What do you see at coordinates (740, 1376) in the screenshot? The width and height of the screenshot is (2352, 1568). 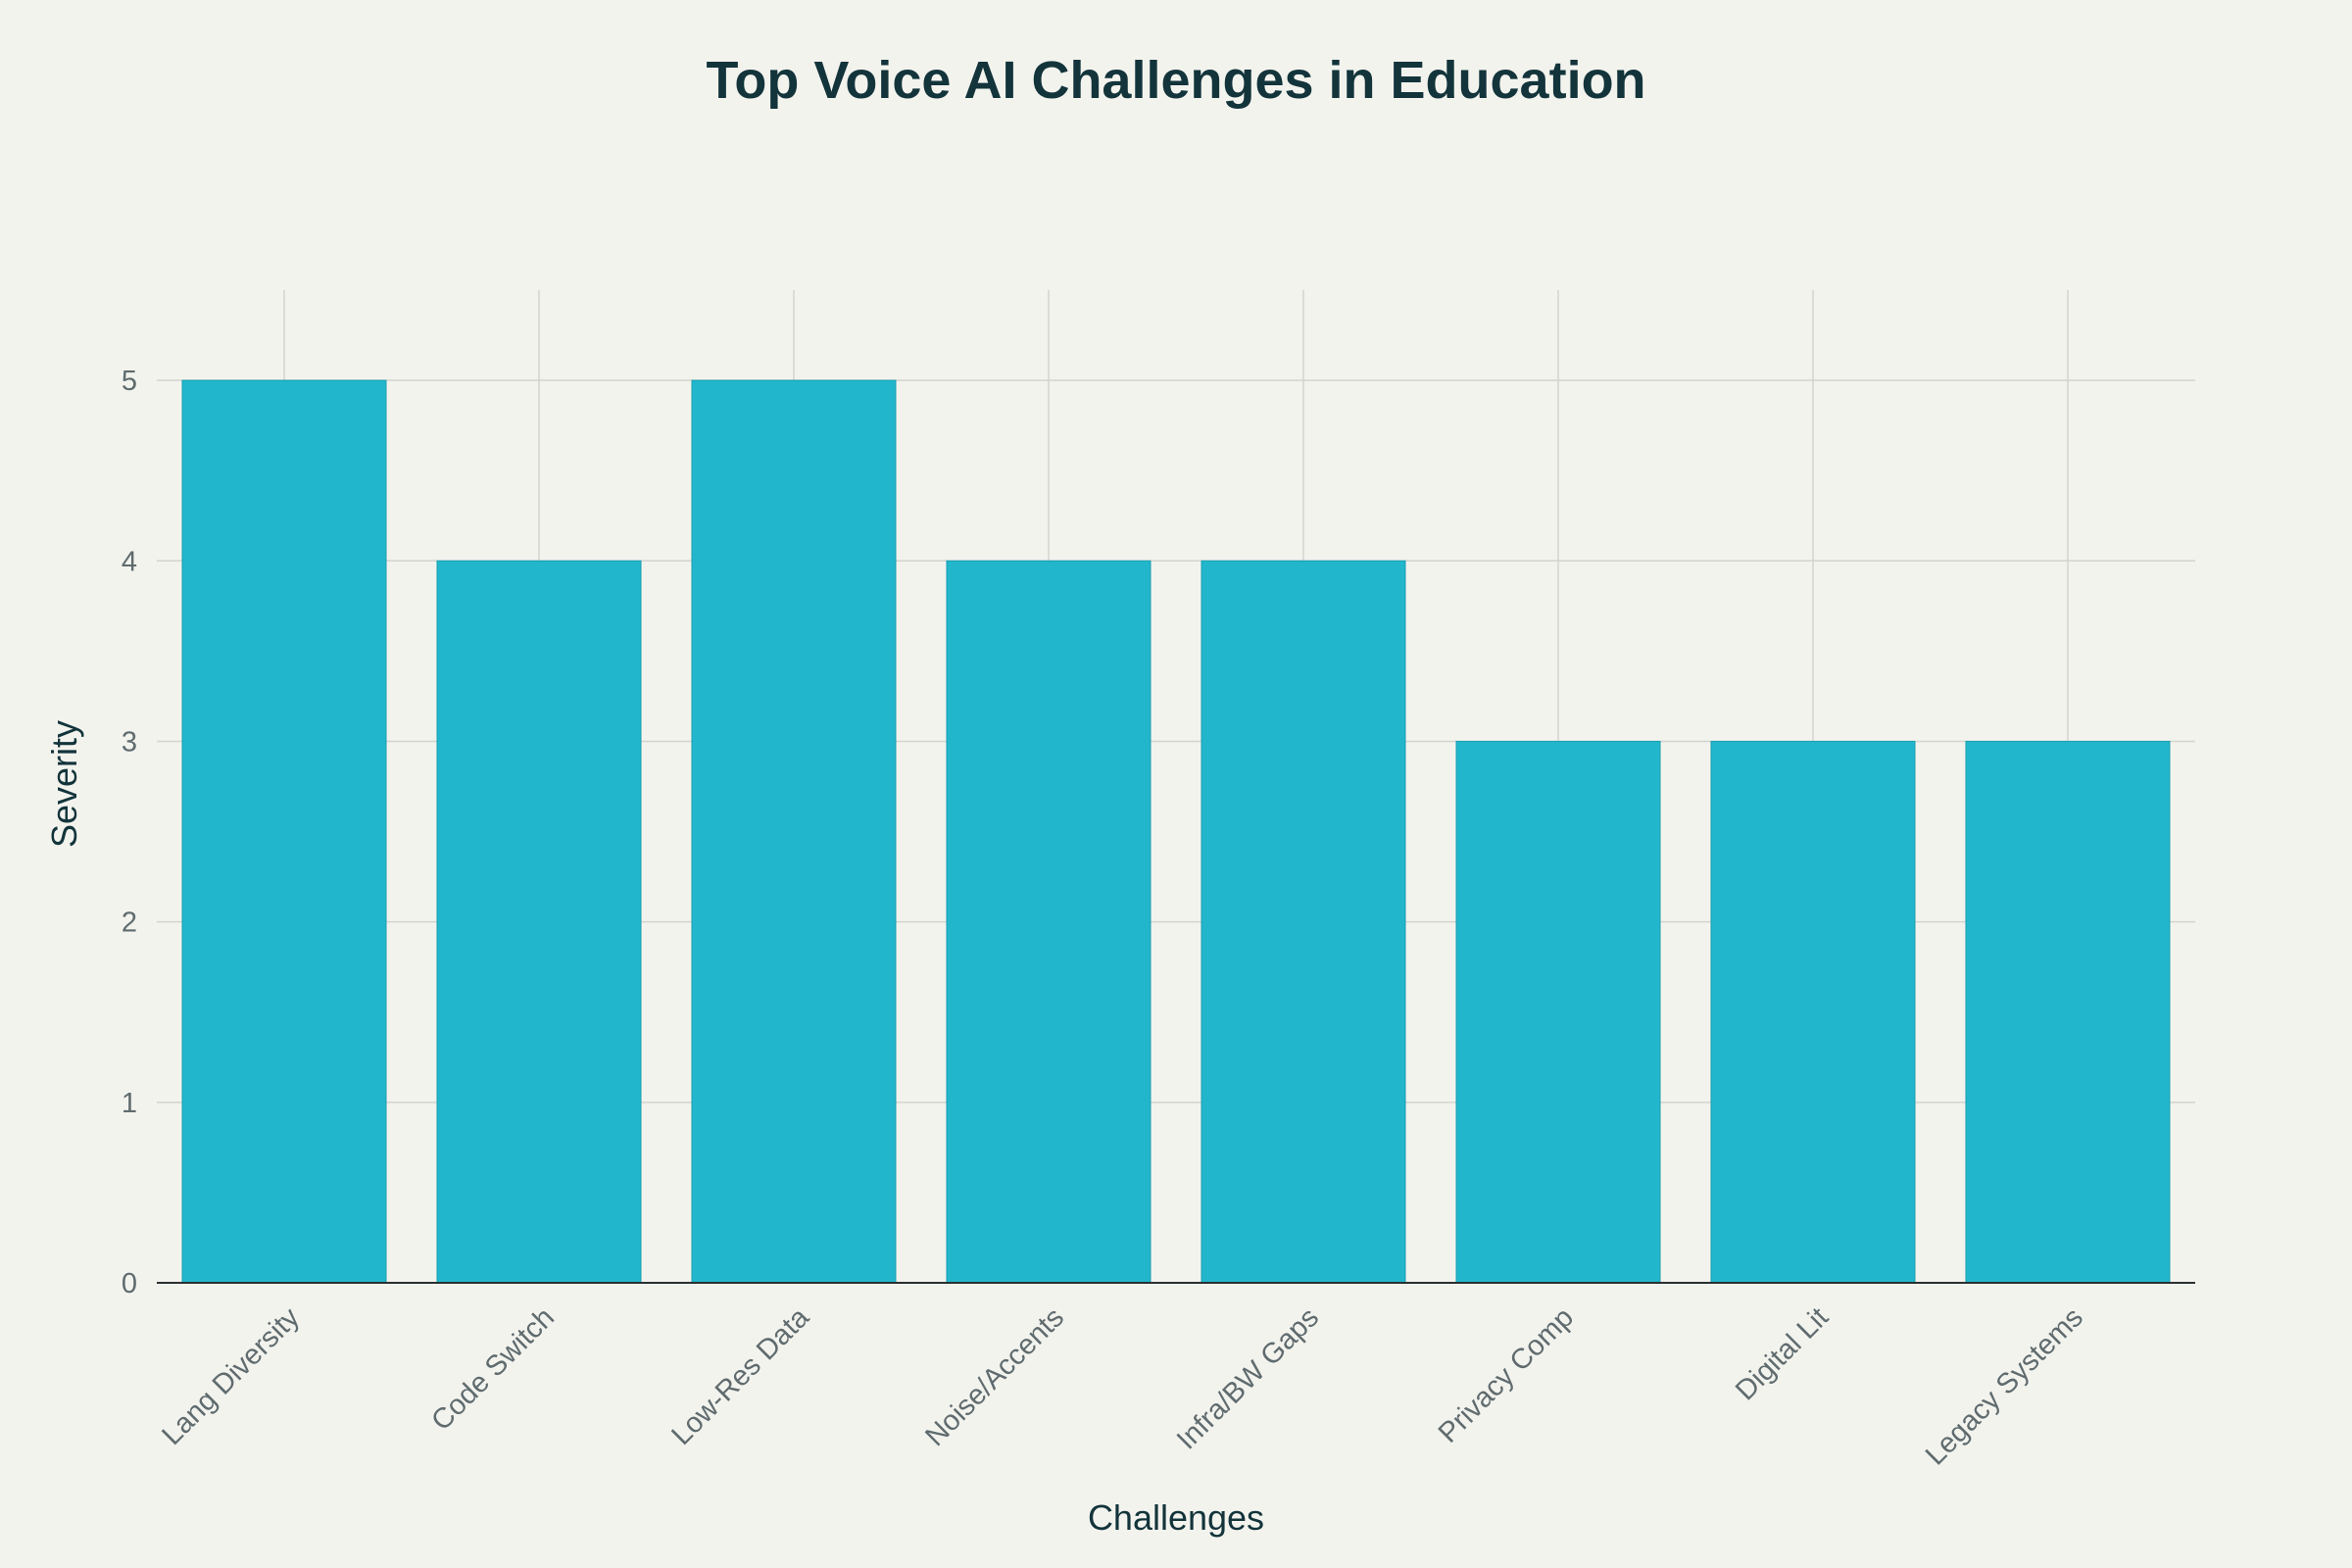 I see `x-tick-label: Low-Res Data` at bounding box center [740, 1376].